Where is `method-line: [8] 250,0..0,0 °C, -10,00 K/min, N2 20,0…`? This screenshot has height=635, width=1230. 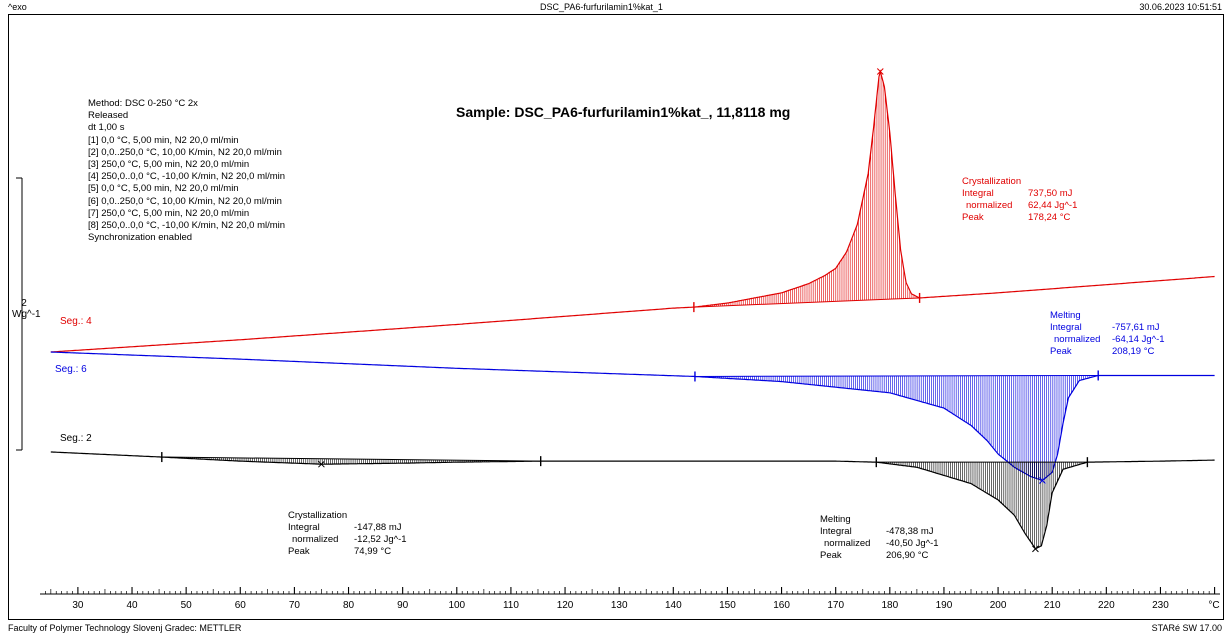 method-line: [8] 250,0..0,0 °C, -10,00 K/min, N2 20,0… is located at coordinates (187, 226).